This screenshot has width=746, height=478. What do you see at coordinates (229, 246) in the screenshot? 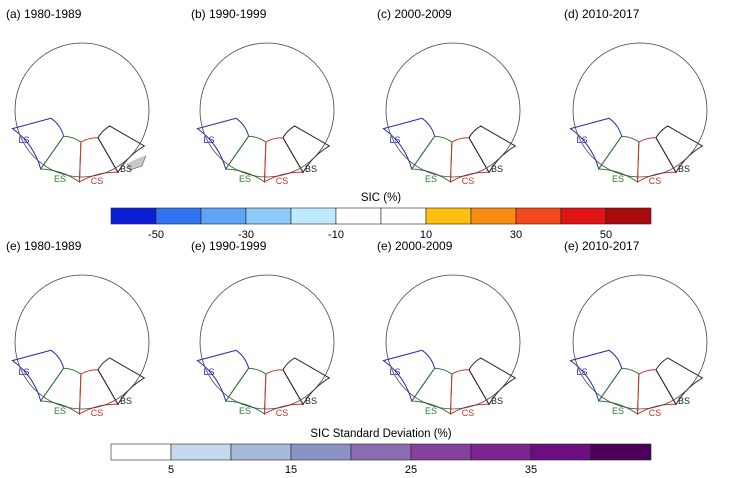
I see `panel-title: (e) 1990-1999` at bounding box center [229, 246].